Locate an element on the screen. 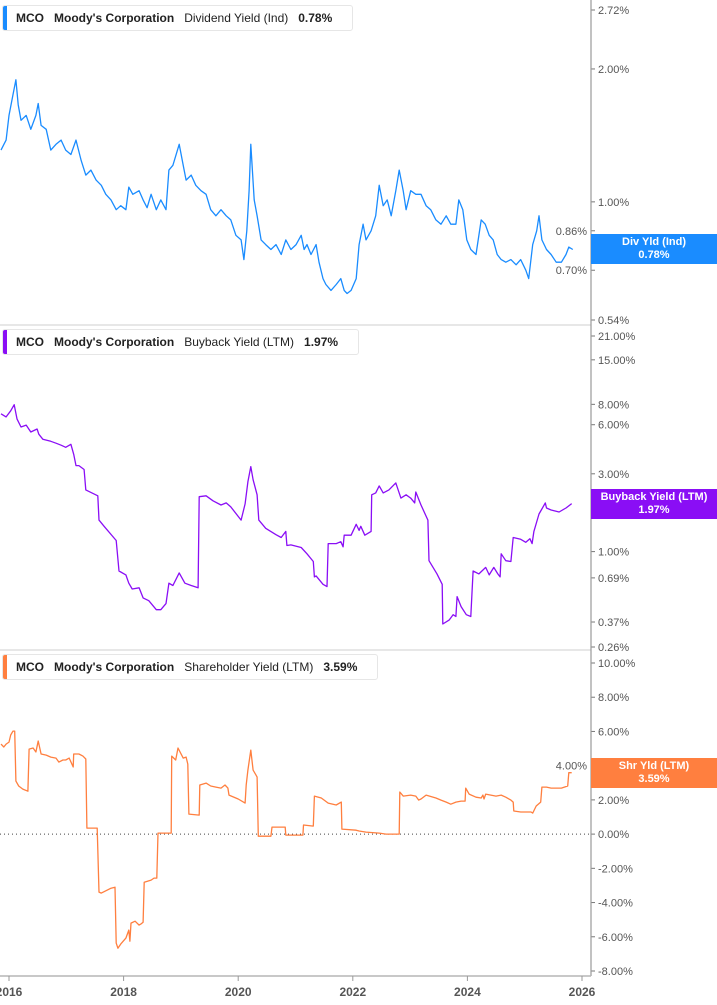  y-tick-label: -4.00% is located at coordinates (615, 904).